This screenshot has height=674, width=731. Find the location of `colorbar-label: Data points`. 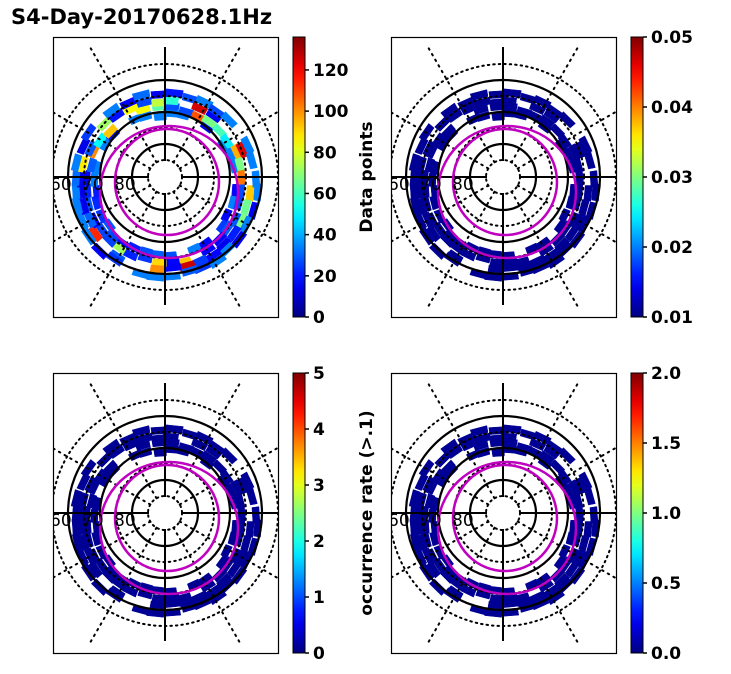

colorbar-label: Data points is located at coordinates (367, 176).